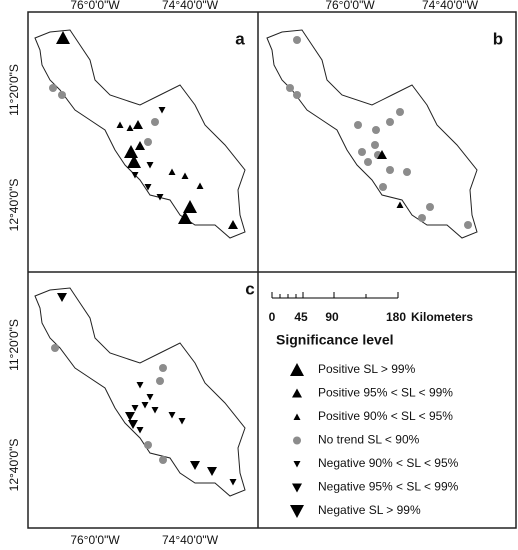  I want to click on legend-item: Positive 90% < SL < 95%, so click(385, 416).